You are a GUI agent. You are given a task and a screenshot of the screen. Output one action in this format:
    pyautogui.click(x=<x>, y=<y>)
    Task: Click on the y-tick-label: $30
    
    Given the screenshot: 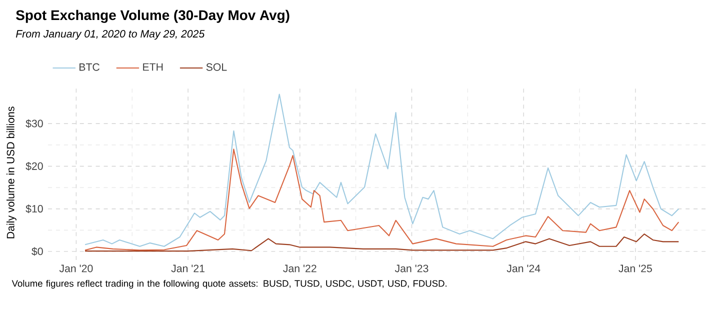 What is the action you would take?
    pyautogui.click(x=34, y=123)
    